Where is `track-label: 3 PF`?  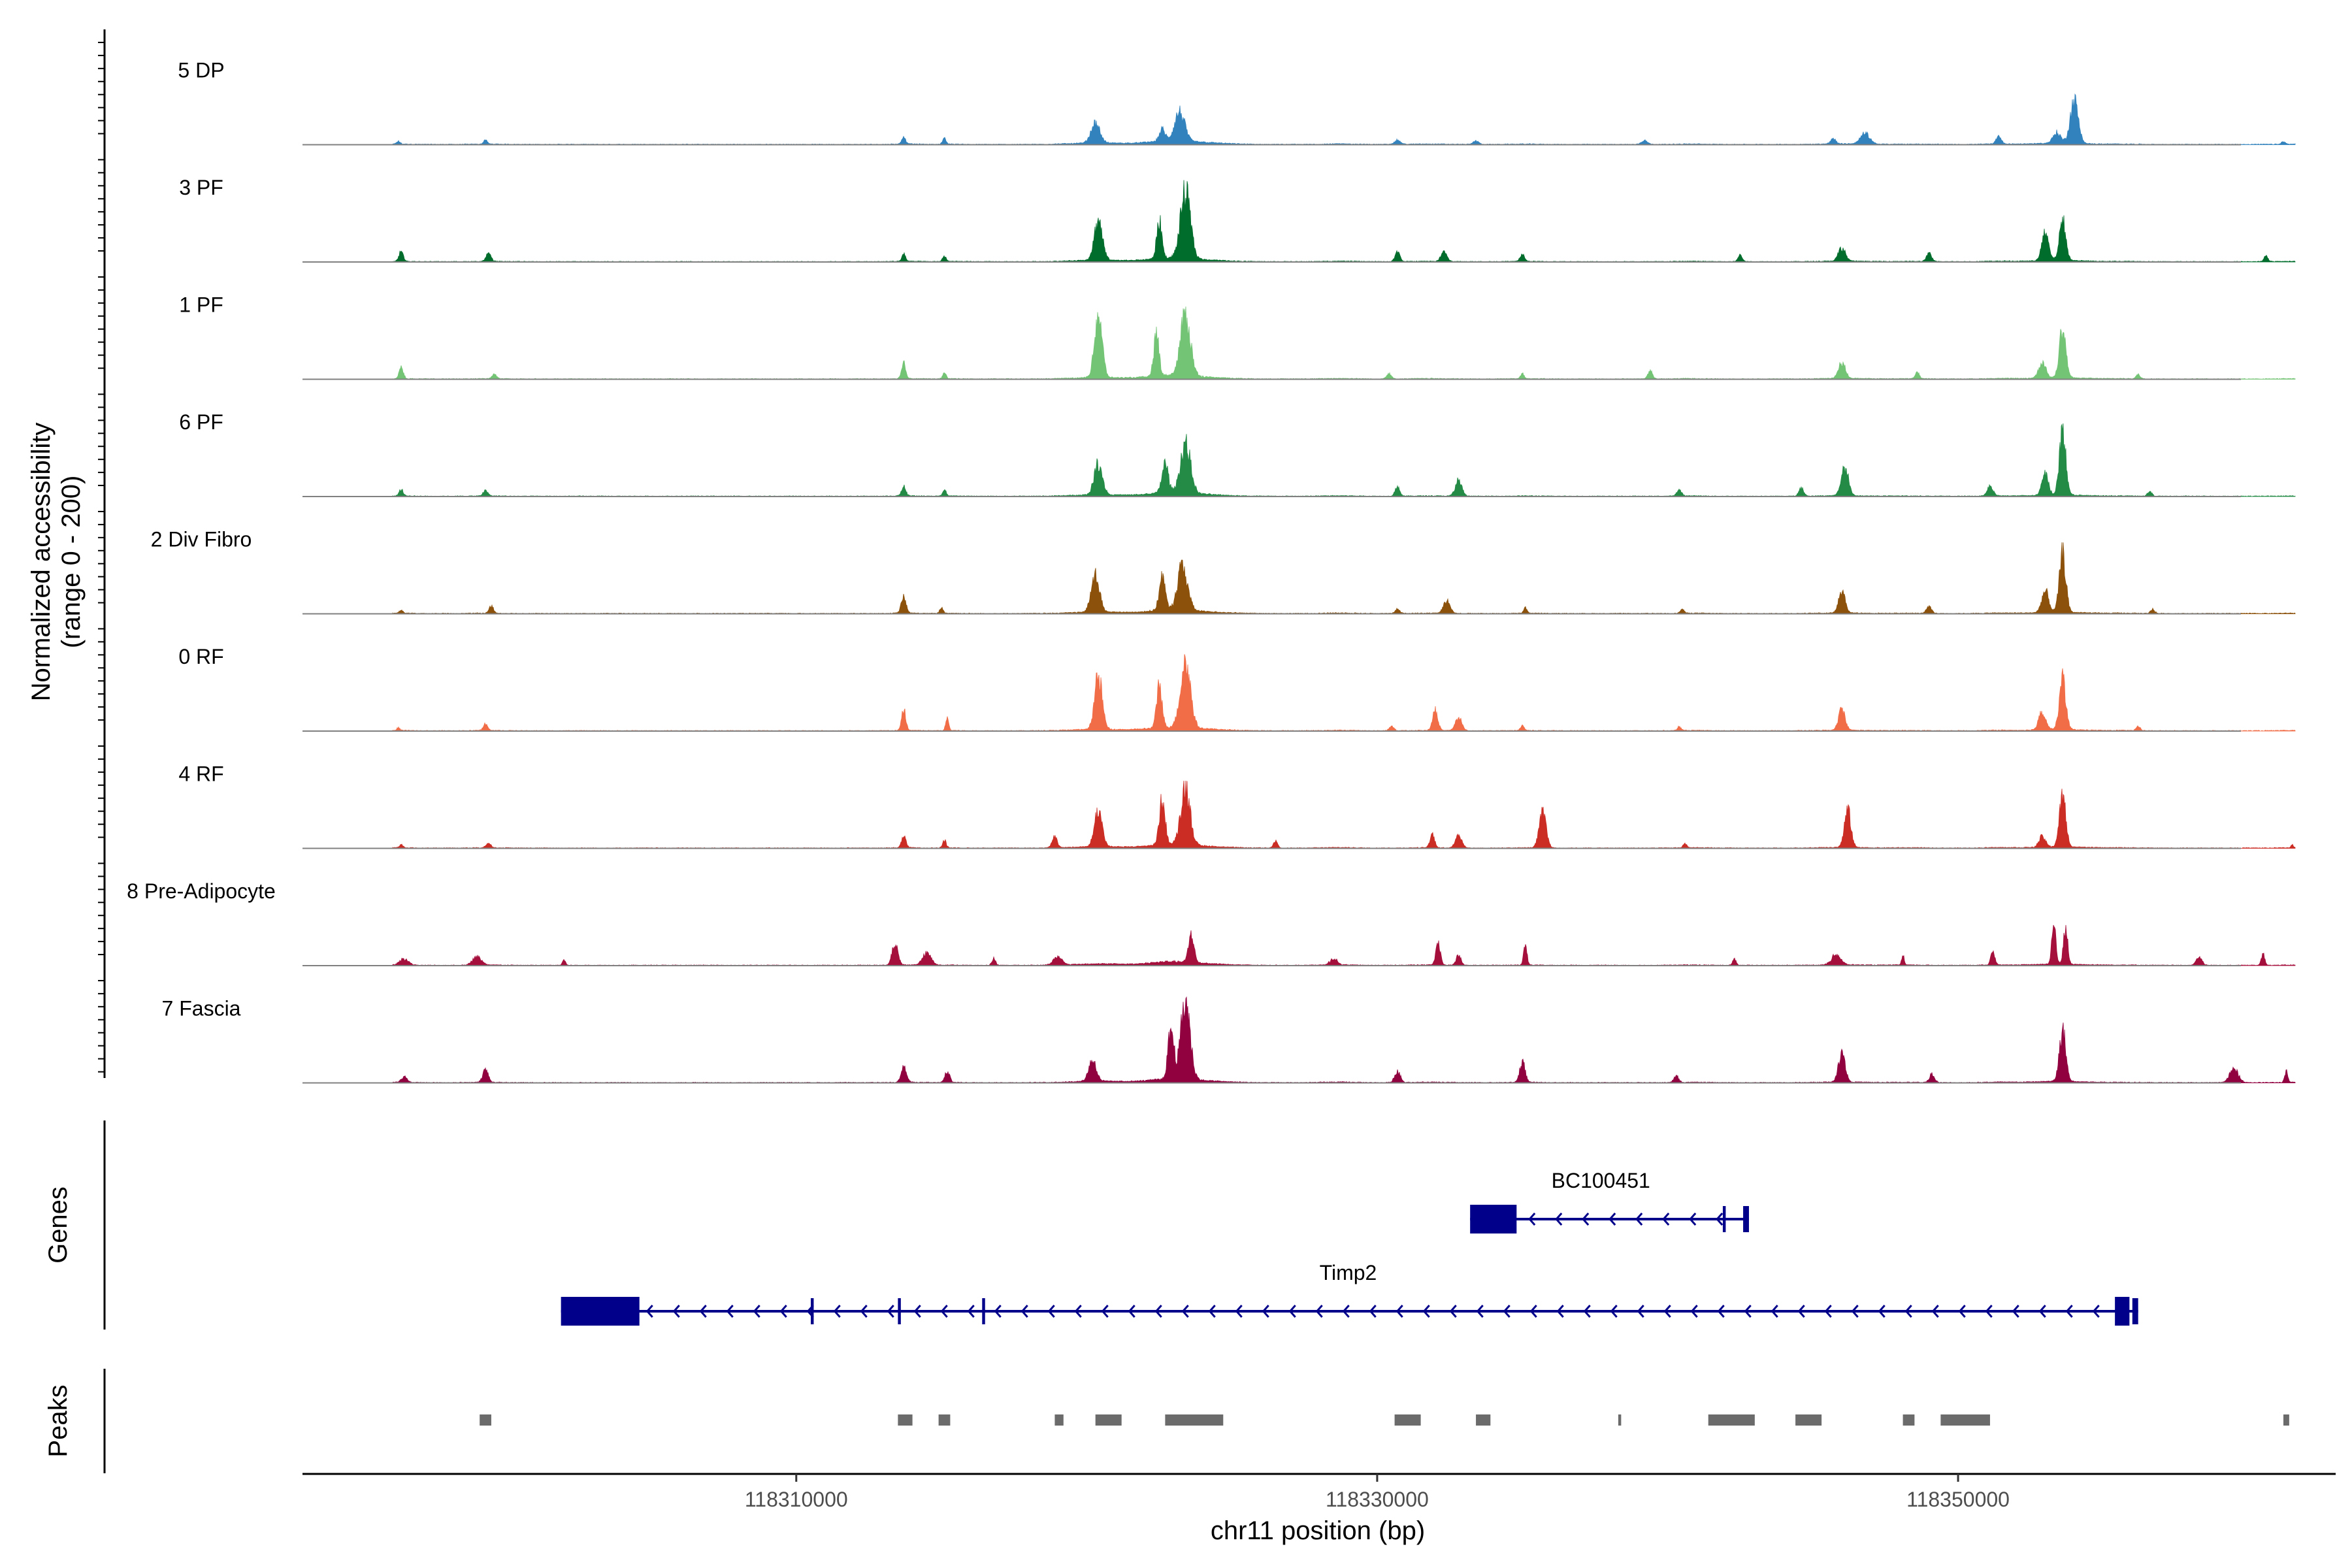 track-label: 3 PF is located at coordinates (201, 187).